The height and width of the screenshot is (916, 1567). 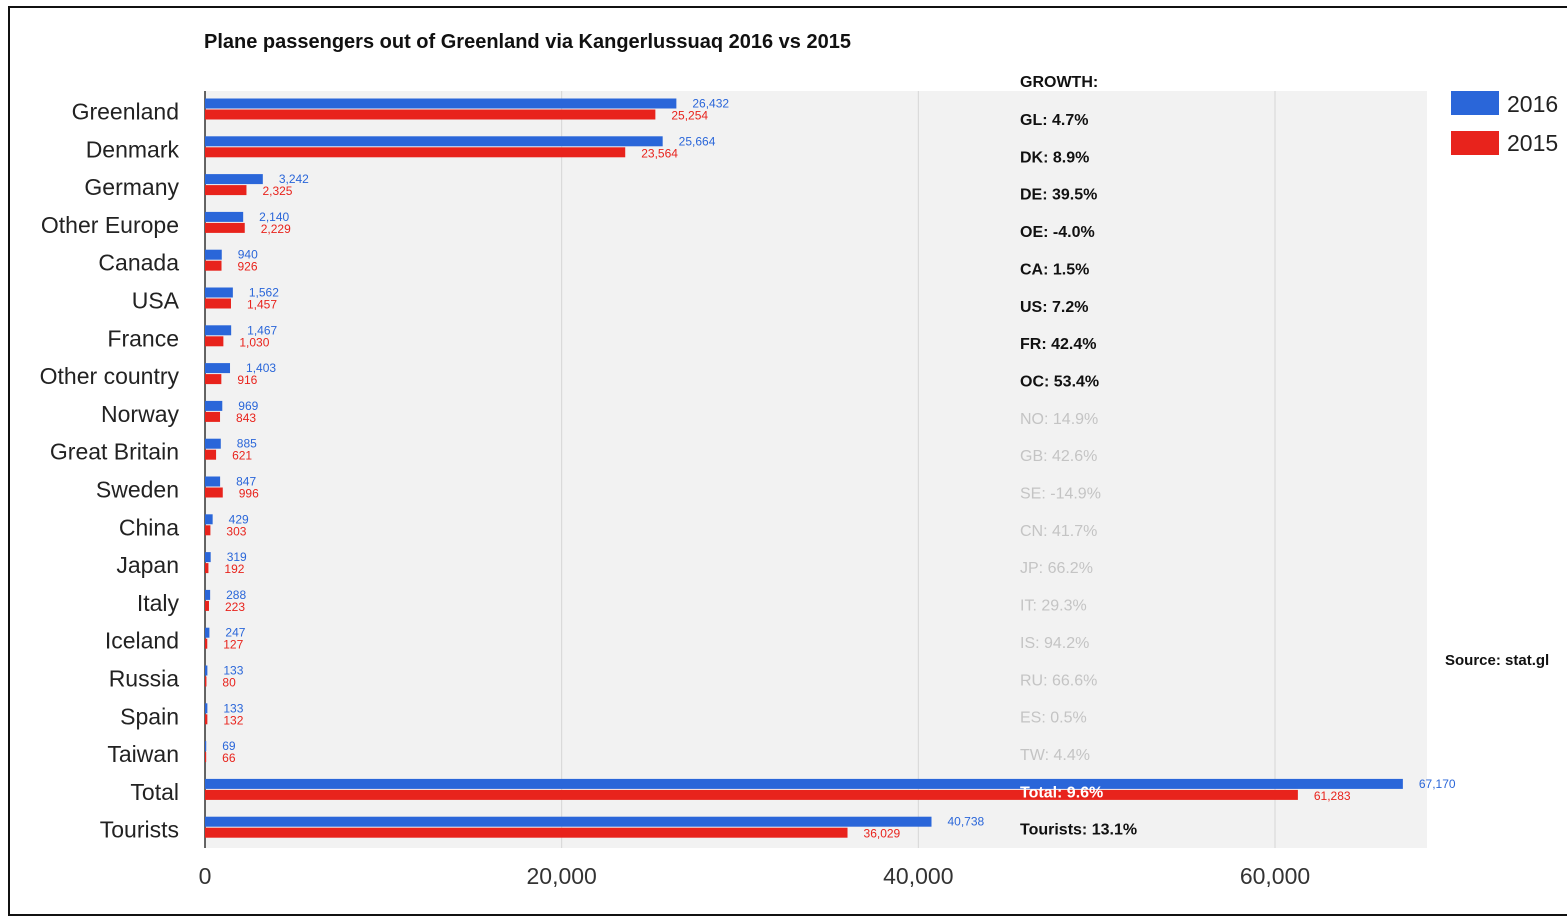 I want to click on legend-label-2015: 2015, so click(x=1532, y=143).